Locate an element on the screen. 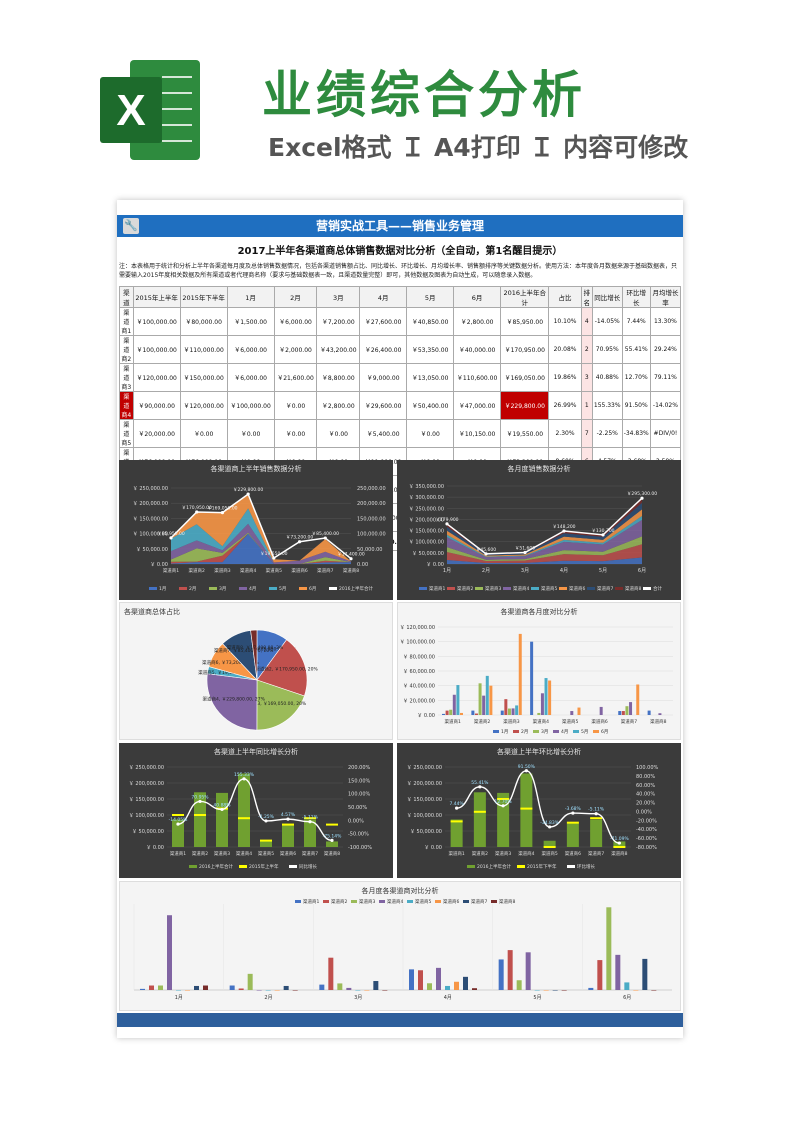 The width and height of the screenshot is (800, 1130). table-cell: ￥53,350.00 is located at coordinates (430, 349).